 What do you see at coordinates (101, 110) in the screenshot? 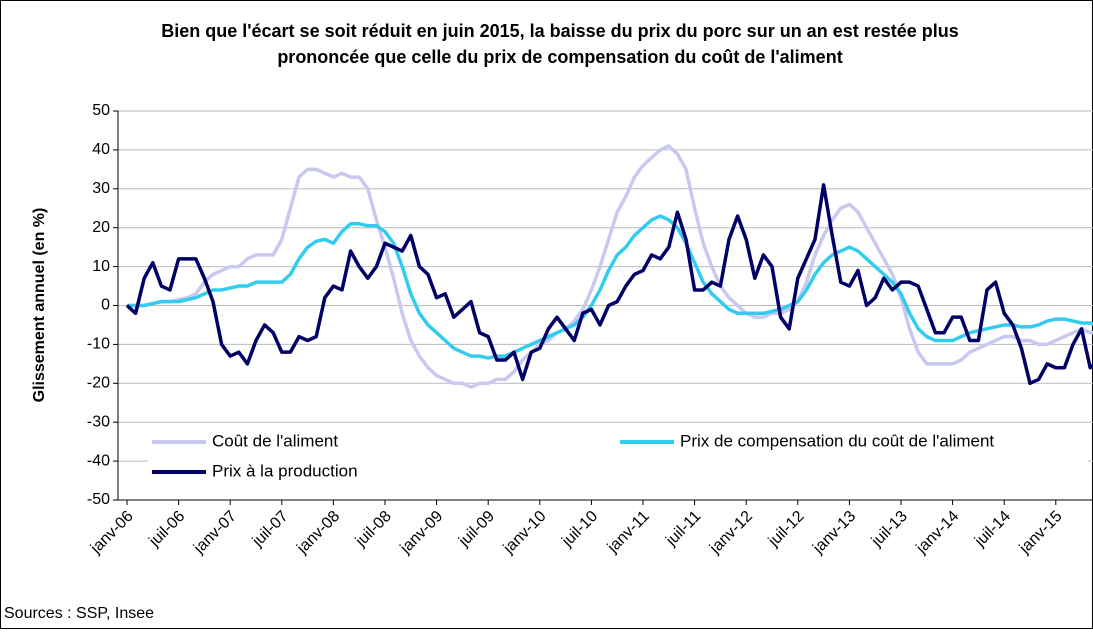
I see `y-tick-label: 50` at bounding box center [101, 110].